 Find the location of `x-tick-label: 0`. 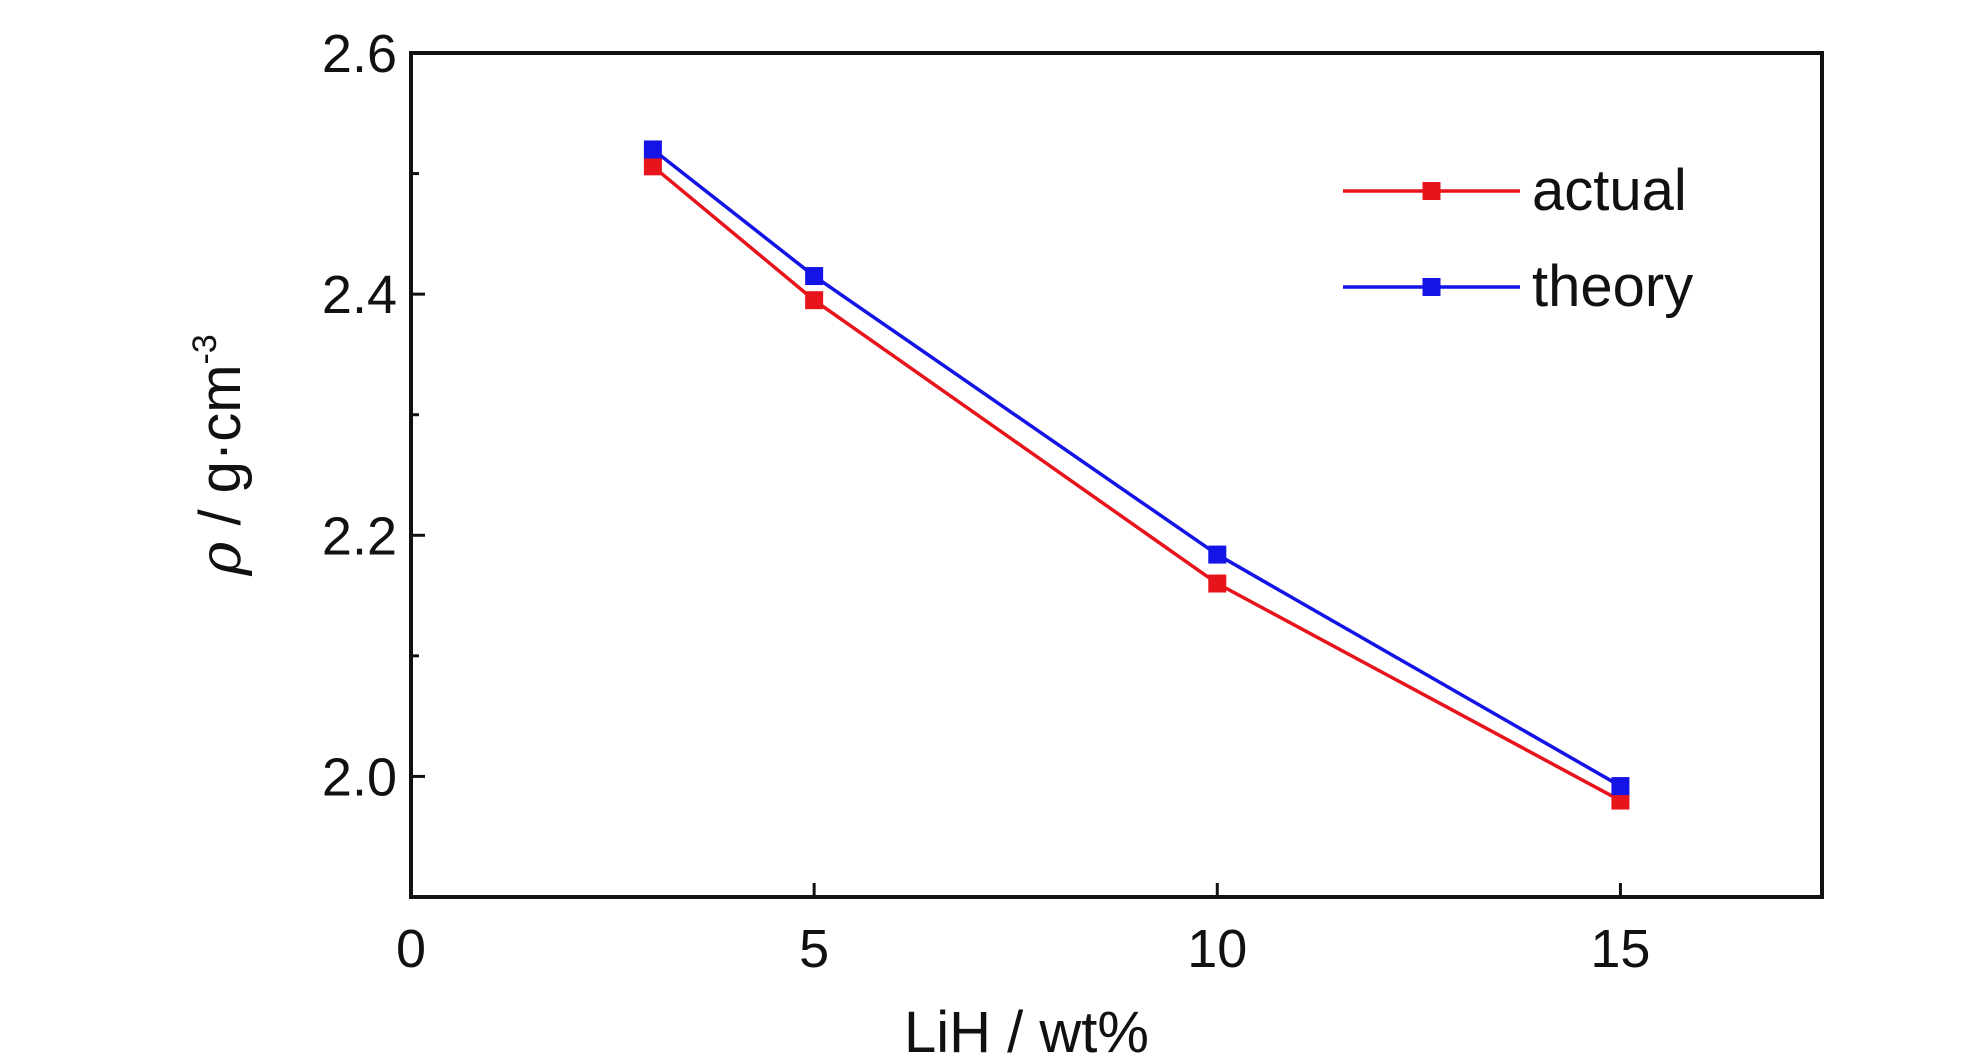

x-tick-label: 0 is located at coordinates (411, 949).